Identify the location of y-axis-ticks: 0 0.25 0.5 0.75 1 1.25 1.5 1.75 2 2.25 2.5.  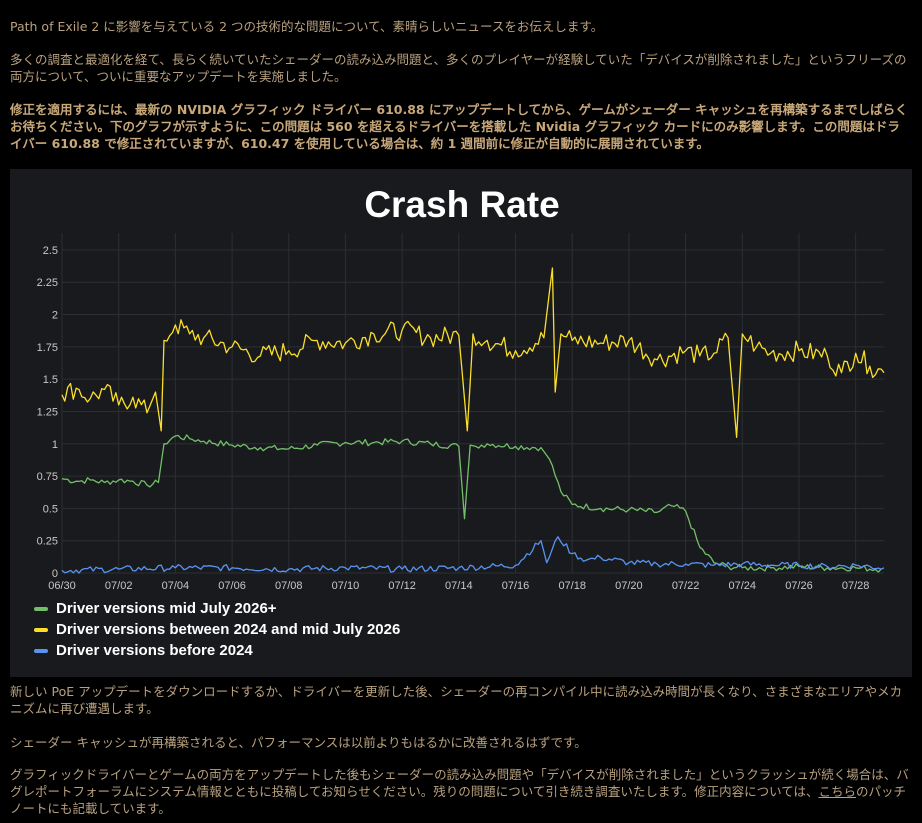
(47, 412).